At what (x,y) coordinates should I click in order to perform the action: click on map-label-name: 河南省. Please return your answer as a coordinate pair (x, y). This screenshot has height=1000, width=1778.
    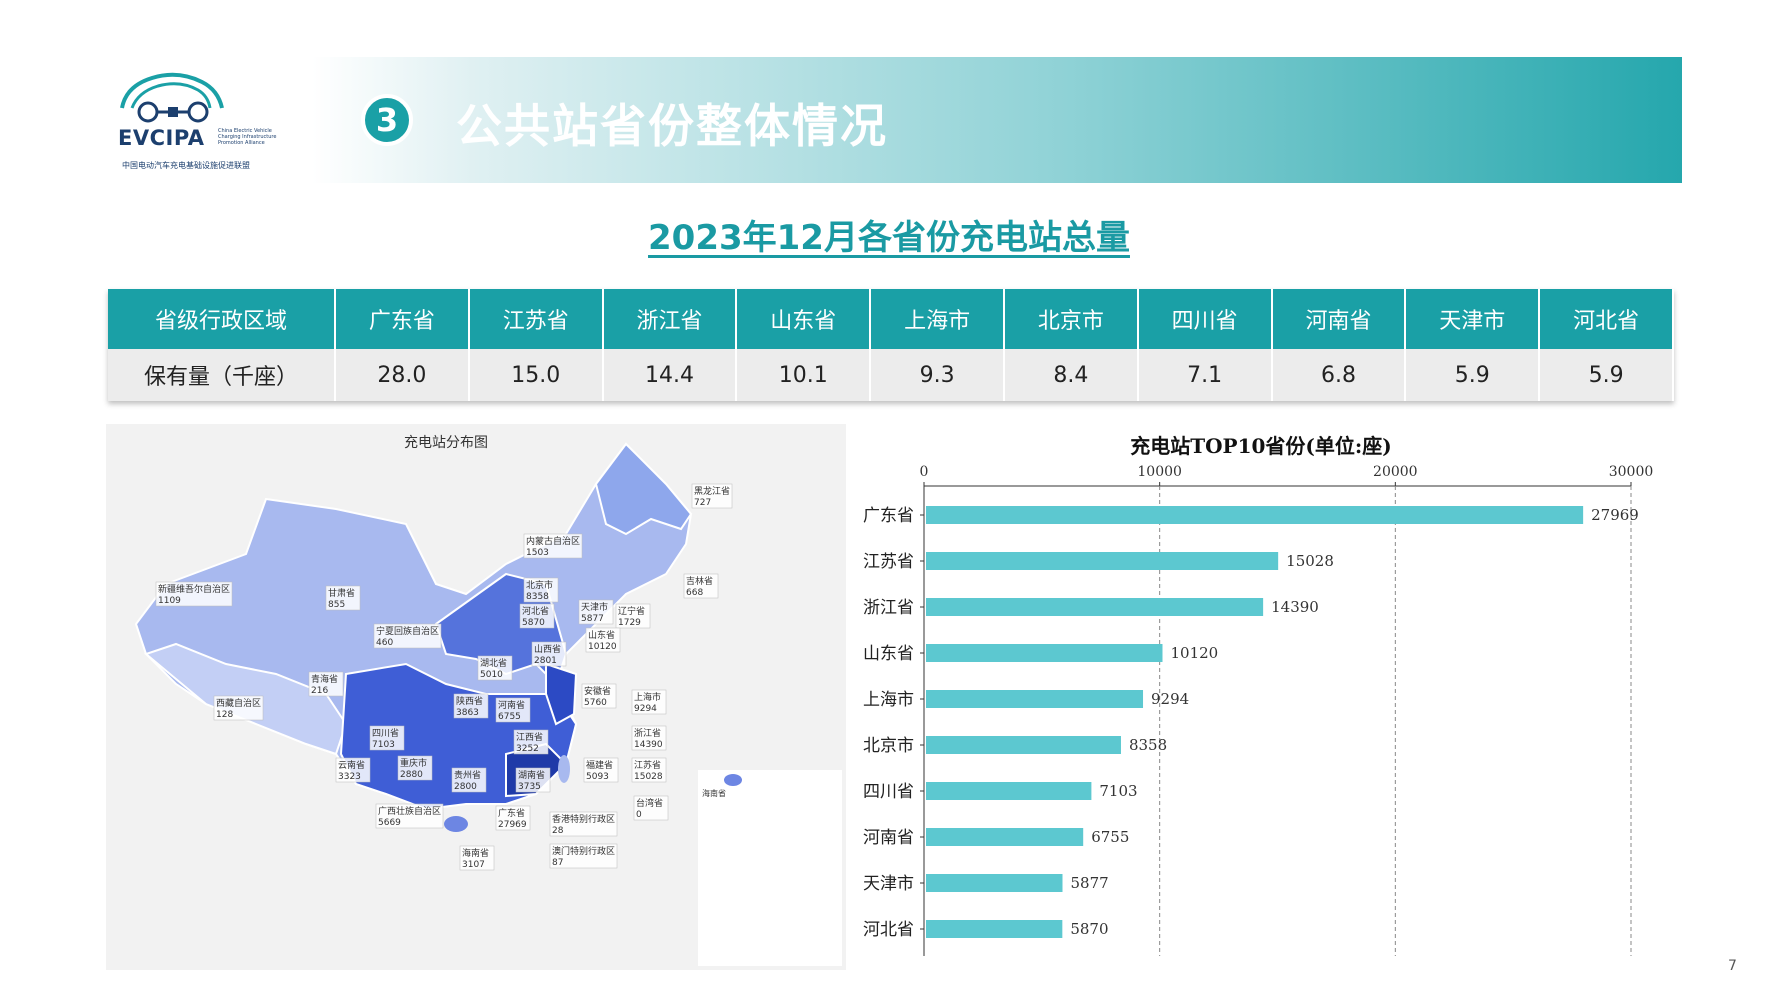
    Looking at the image, I should click on (511, 705).